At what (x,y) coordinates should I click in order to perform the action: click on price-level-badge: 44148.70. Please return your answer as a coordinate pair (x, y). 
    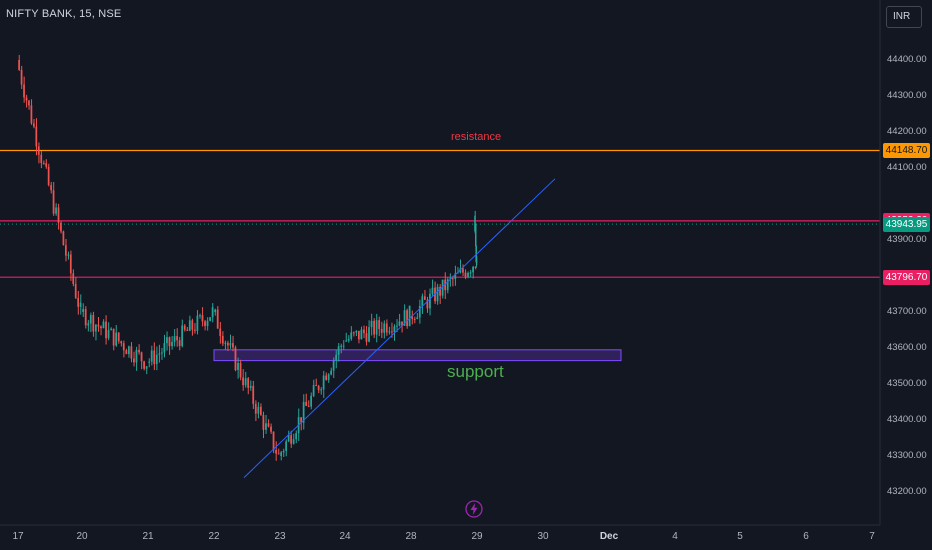
    Looking at the image, I should click on (906, 150).